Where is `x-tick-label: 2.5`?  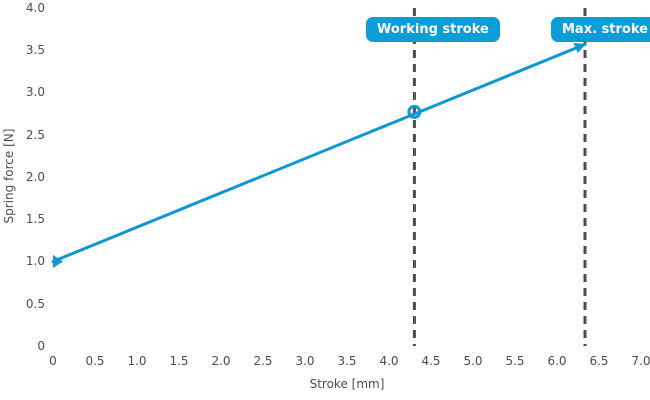
x-tick-label: 2.5 is located at coordinates (263, 361).